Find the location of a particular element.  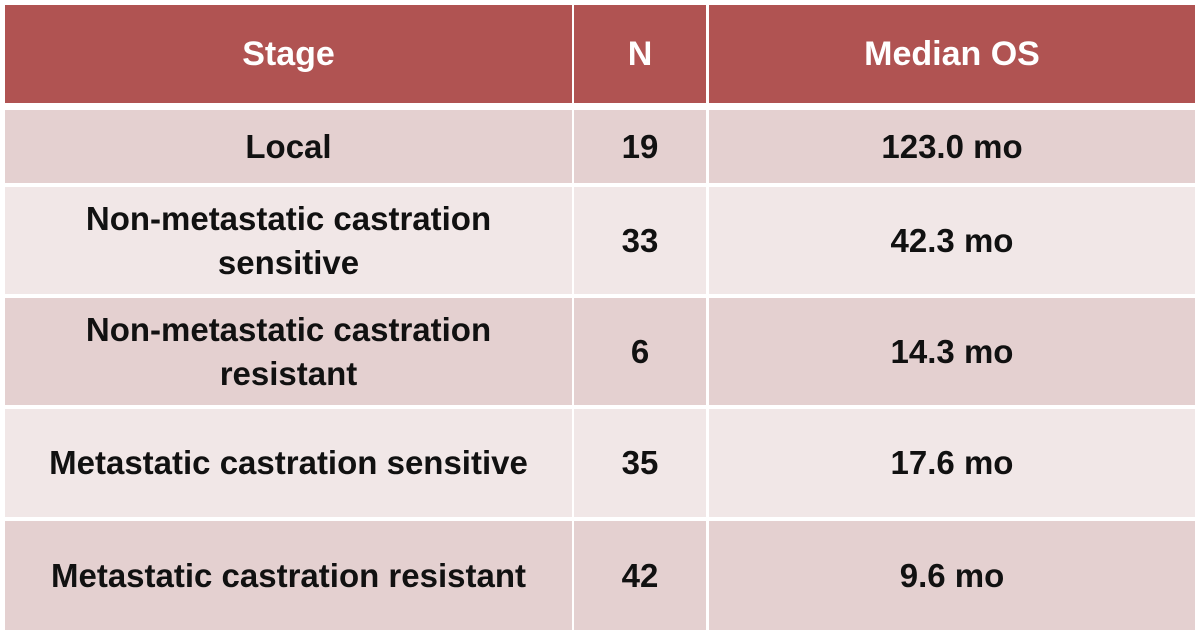

table-cell: 42 is located at coordinates (640, 575).